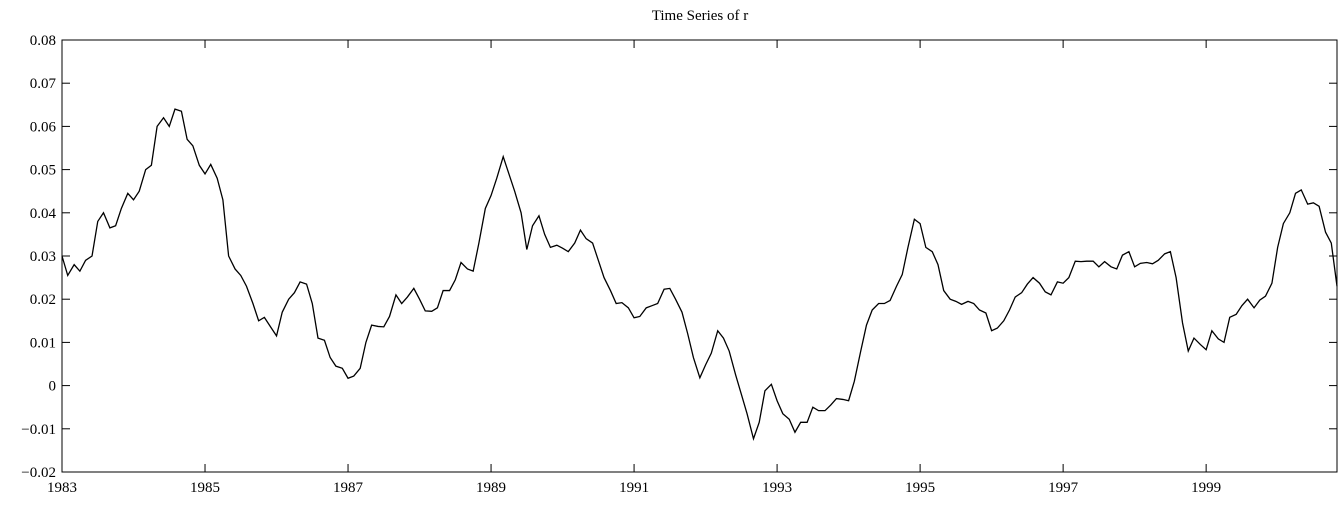 This screenshot has height=508, width=1343. I want to click on x-tick-label: 1993, so click(777, 488).